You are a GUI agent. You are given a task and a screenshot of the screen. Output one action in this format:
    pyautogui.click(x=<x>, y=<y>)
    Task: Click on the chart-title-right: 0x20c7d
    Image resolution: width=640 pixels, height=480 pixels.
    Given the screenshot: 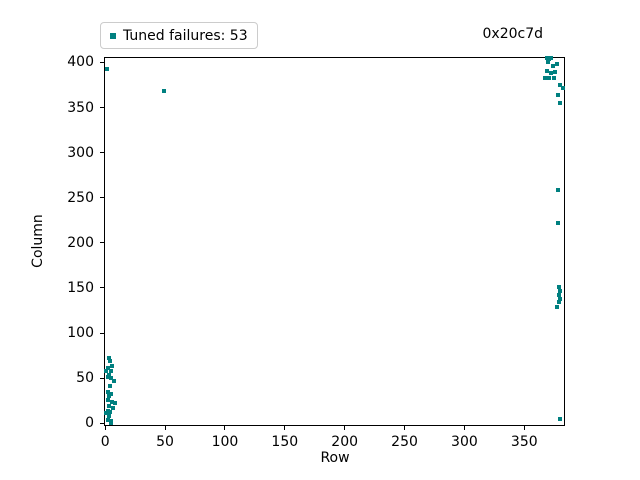 What is the action you would take?
    pyautogui.click(x=513, y=34)
    